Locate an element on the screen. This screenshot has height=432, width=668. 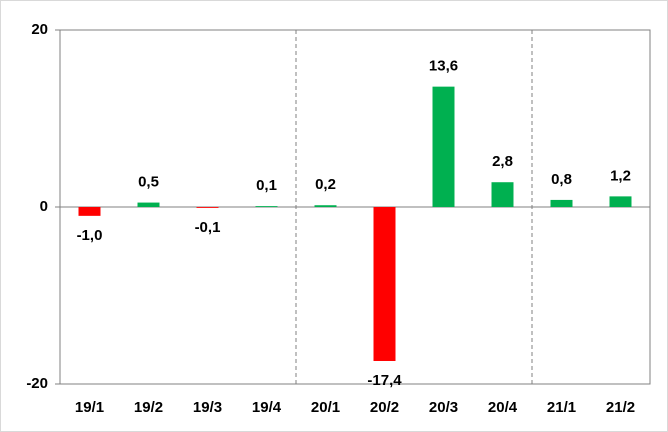
x-tick-label: 19/1 is located at coordinates (89, 407).